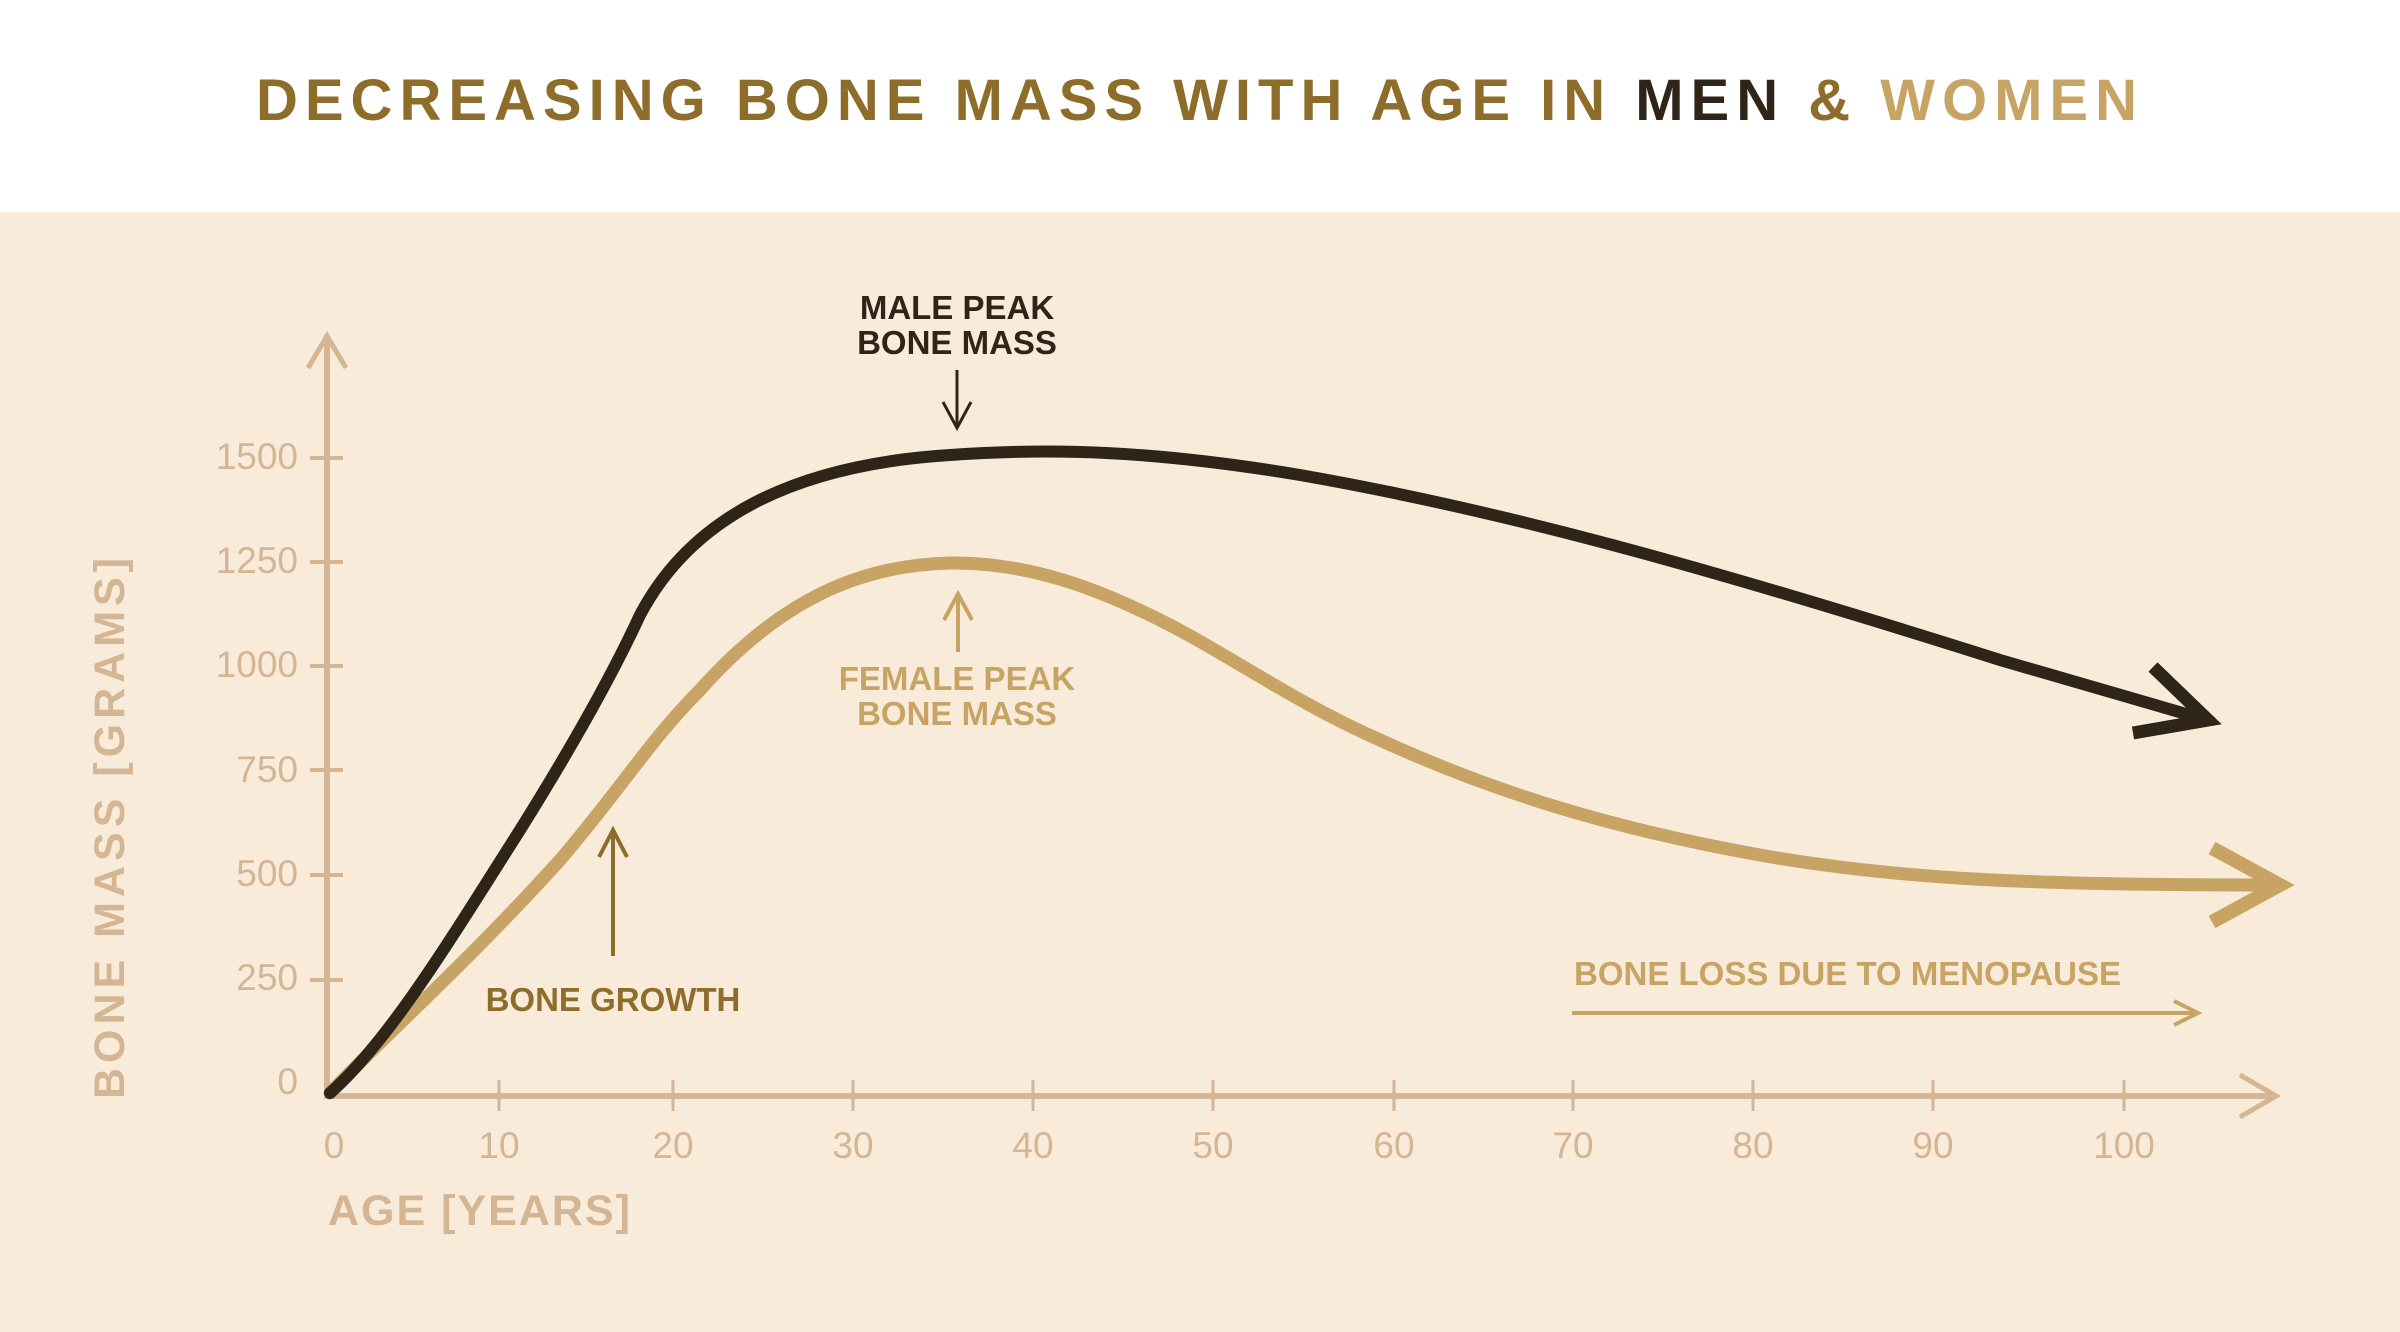  Describe the element at coordinates (1710, 100) in the screenshot. I see `title-men: MEN` at that location.